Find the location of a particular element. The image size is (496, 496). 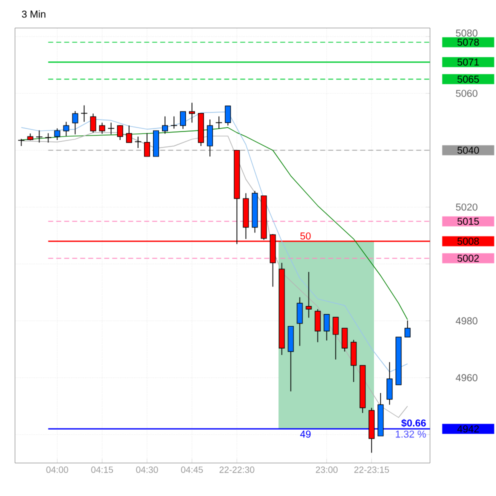

ref-line-label: 5078 is located at coordinates (468, 42).